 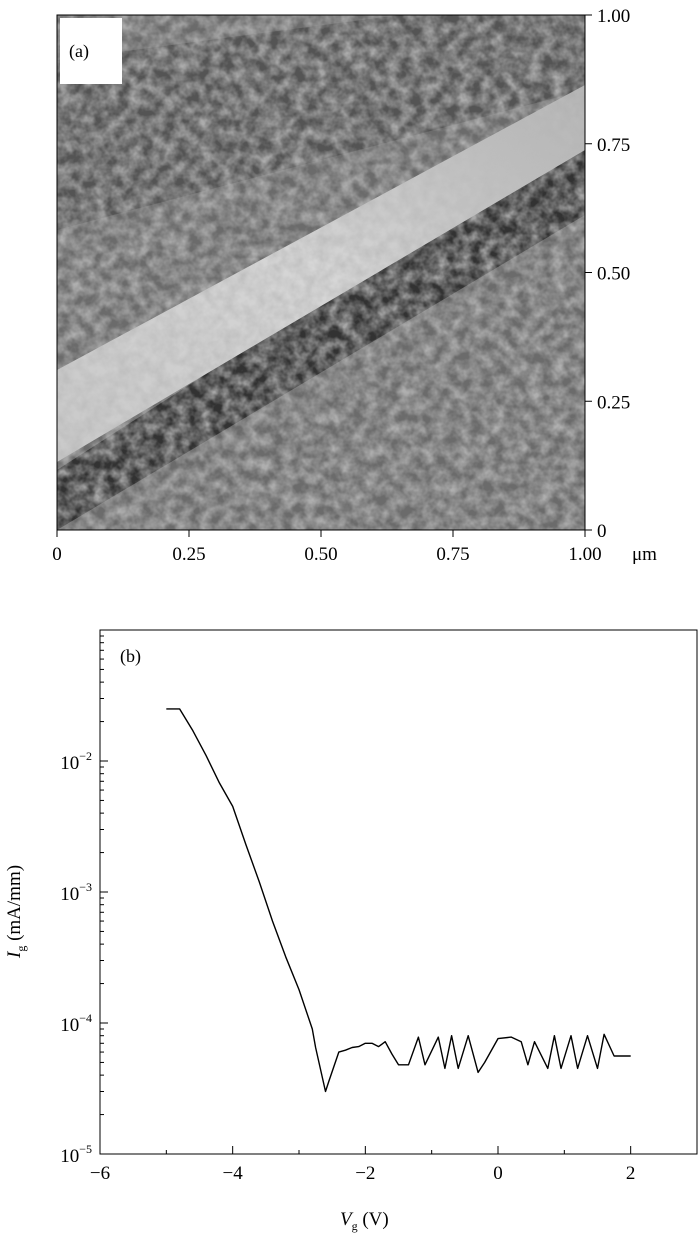 I want to click on y-tick-label: 10⁻³, so click(x=76, y=892).